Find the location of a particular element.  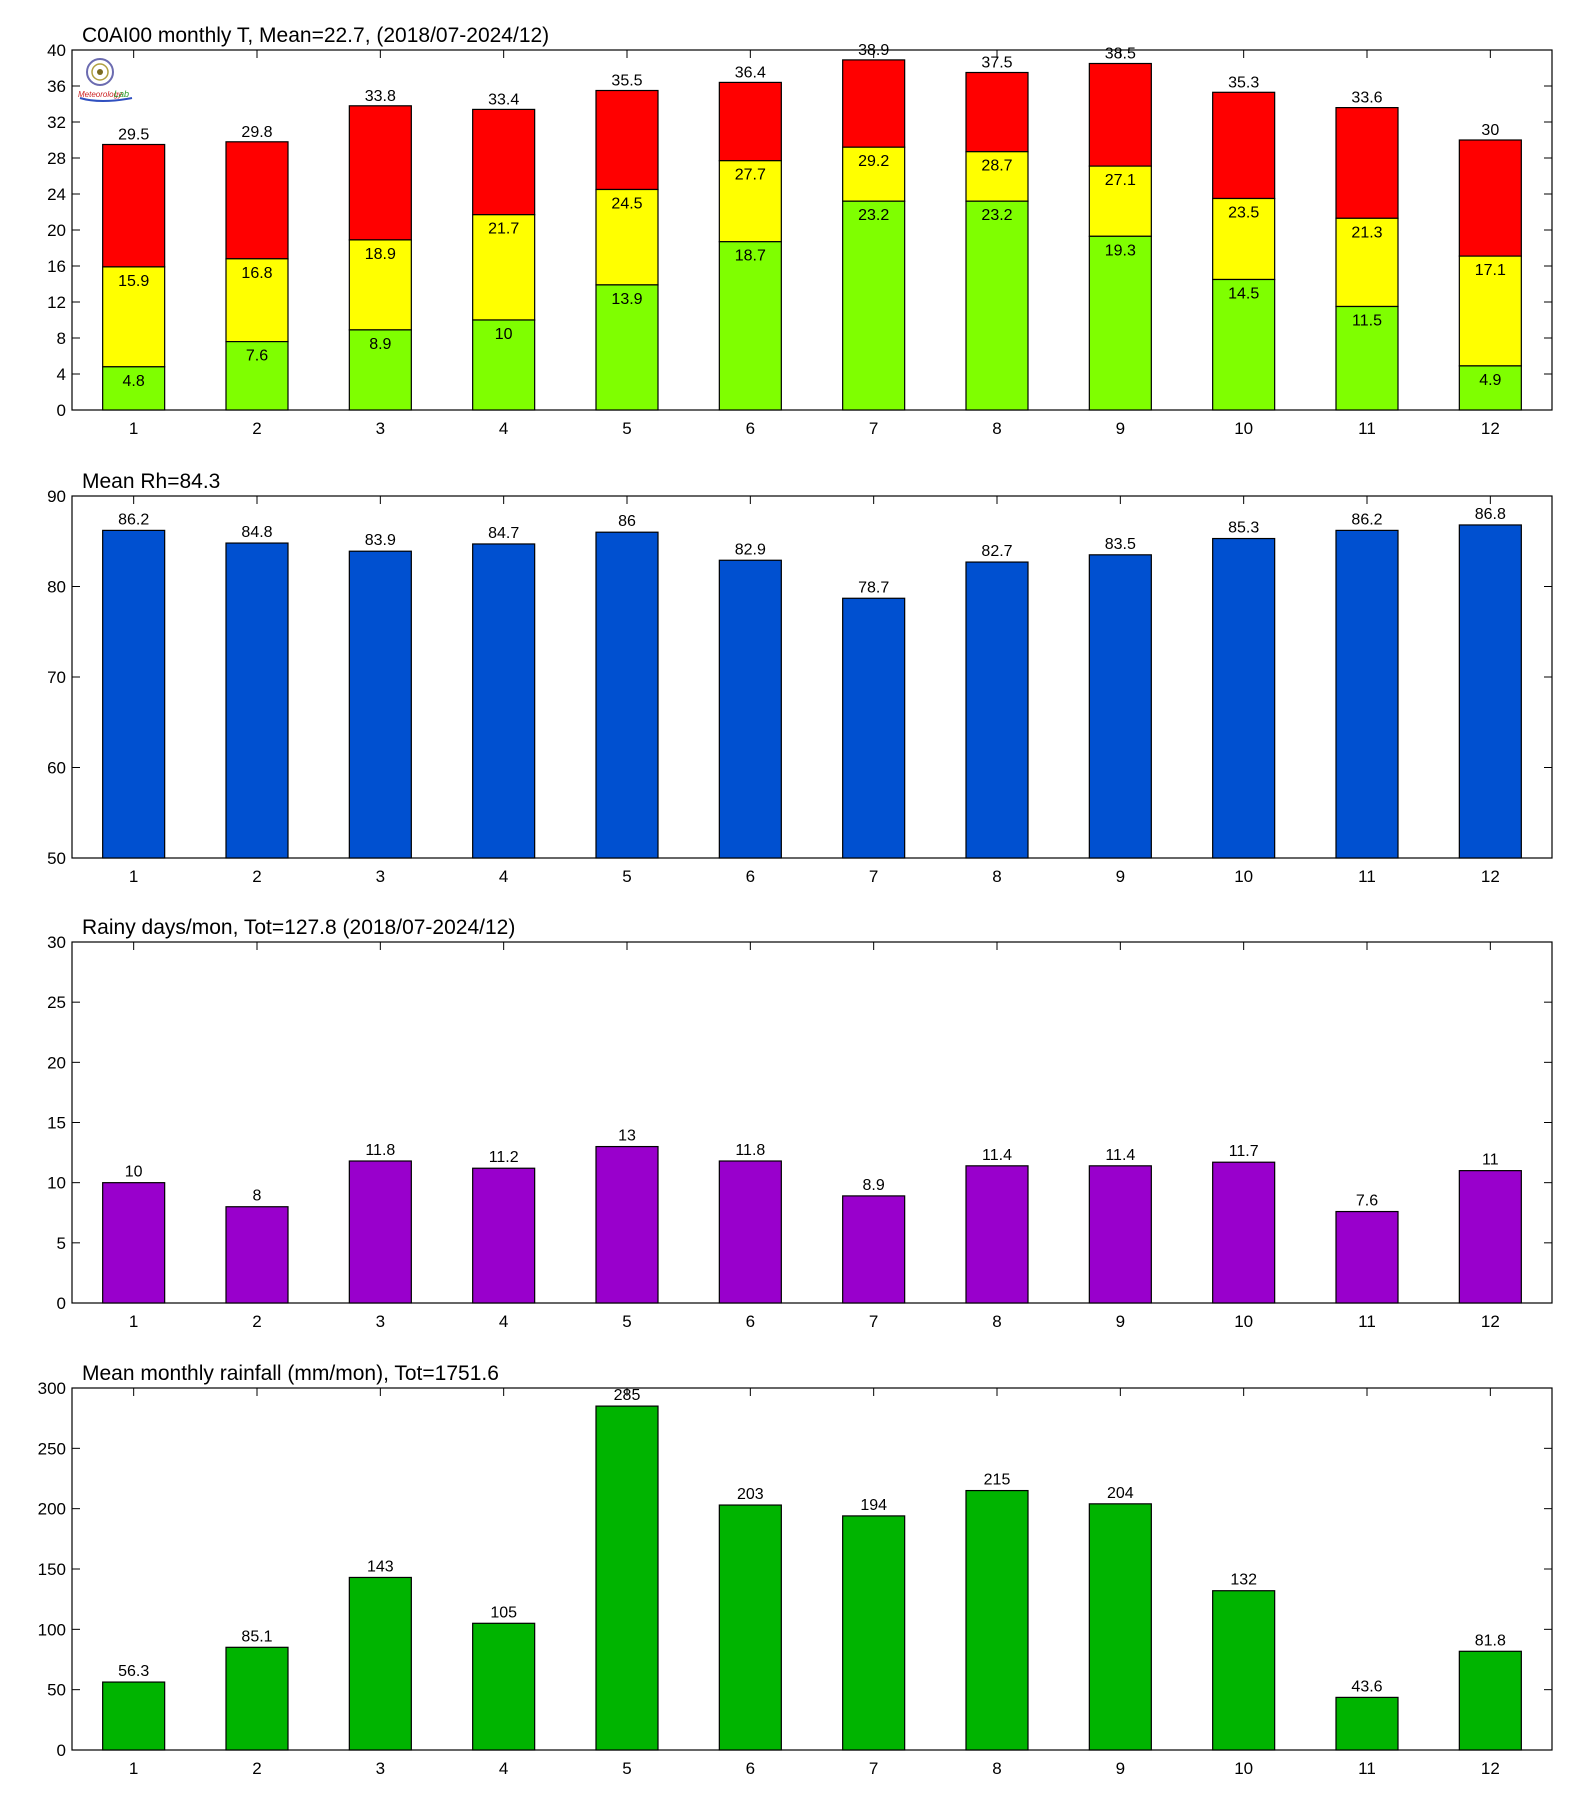

data-label: 56.3 is located at coordinates (133, 1671).